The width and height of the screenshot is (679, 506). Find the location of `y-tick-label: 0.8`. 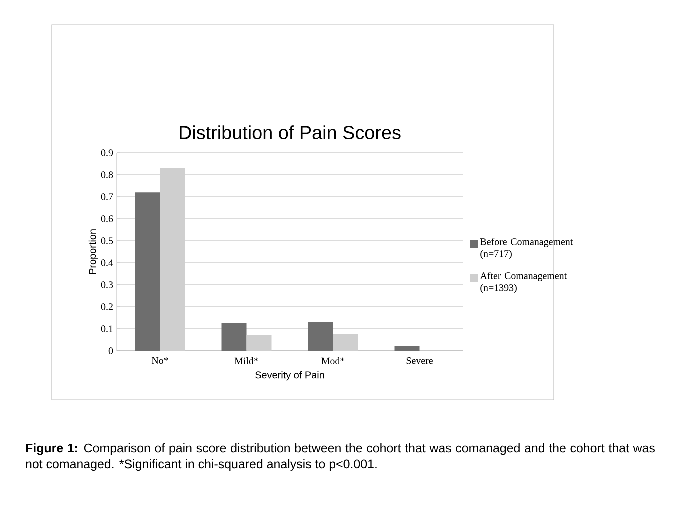

y-tick-label: 0.8 is located at coordinates (107, 175).